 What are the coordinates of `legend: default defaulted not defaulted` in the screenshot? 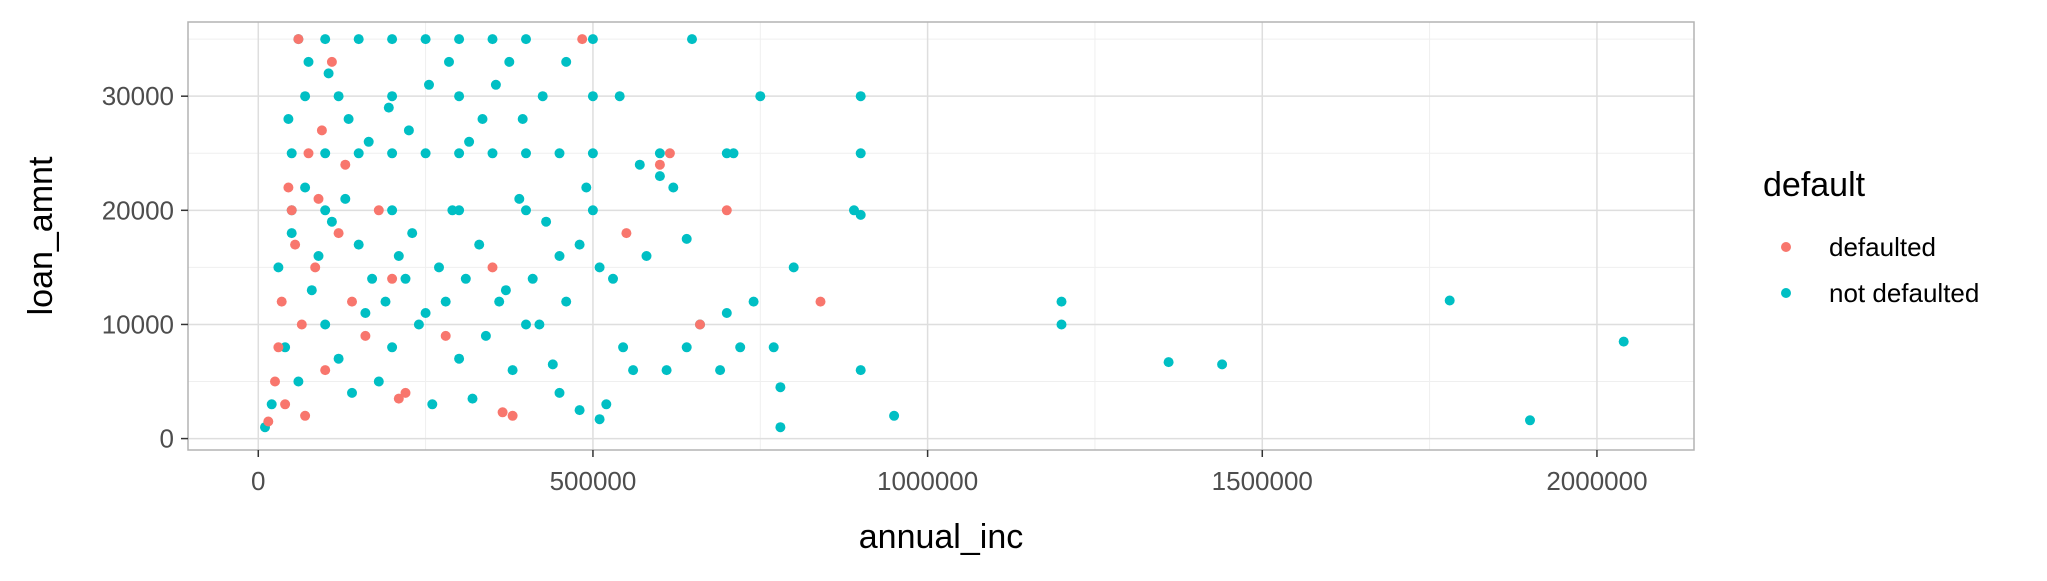 It's located at (1871, 237).